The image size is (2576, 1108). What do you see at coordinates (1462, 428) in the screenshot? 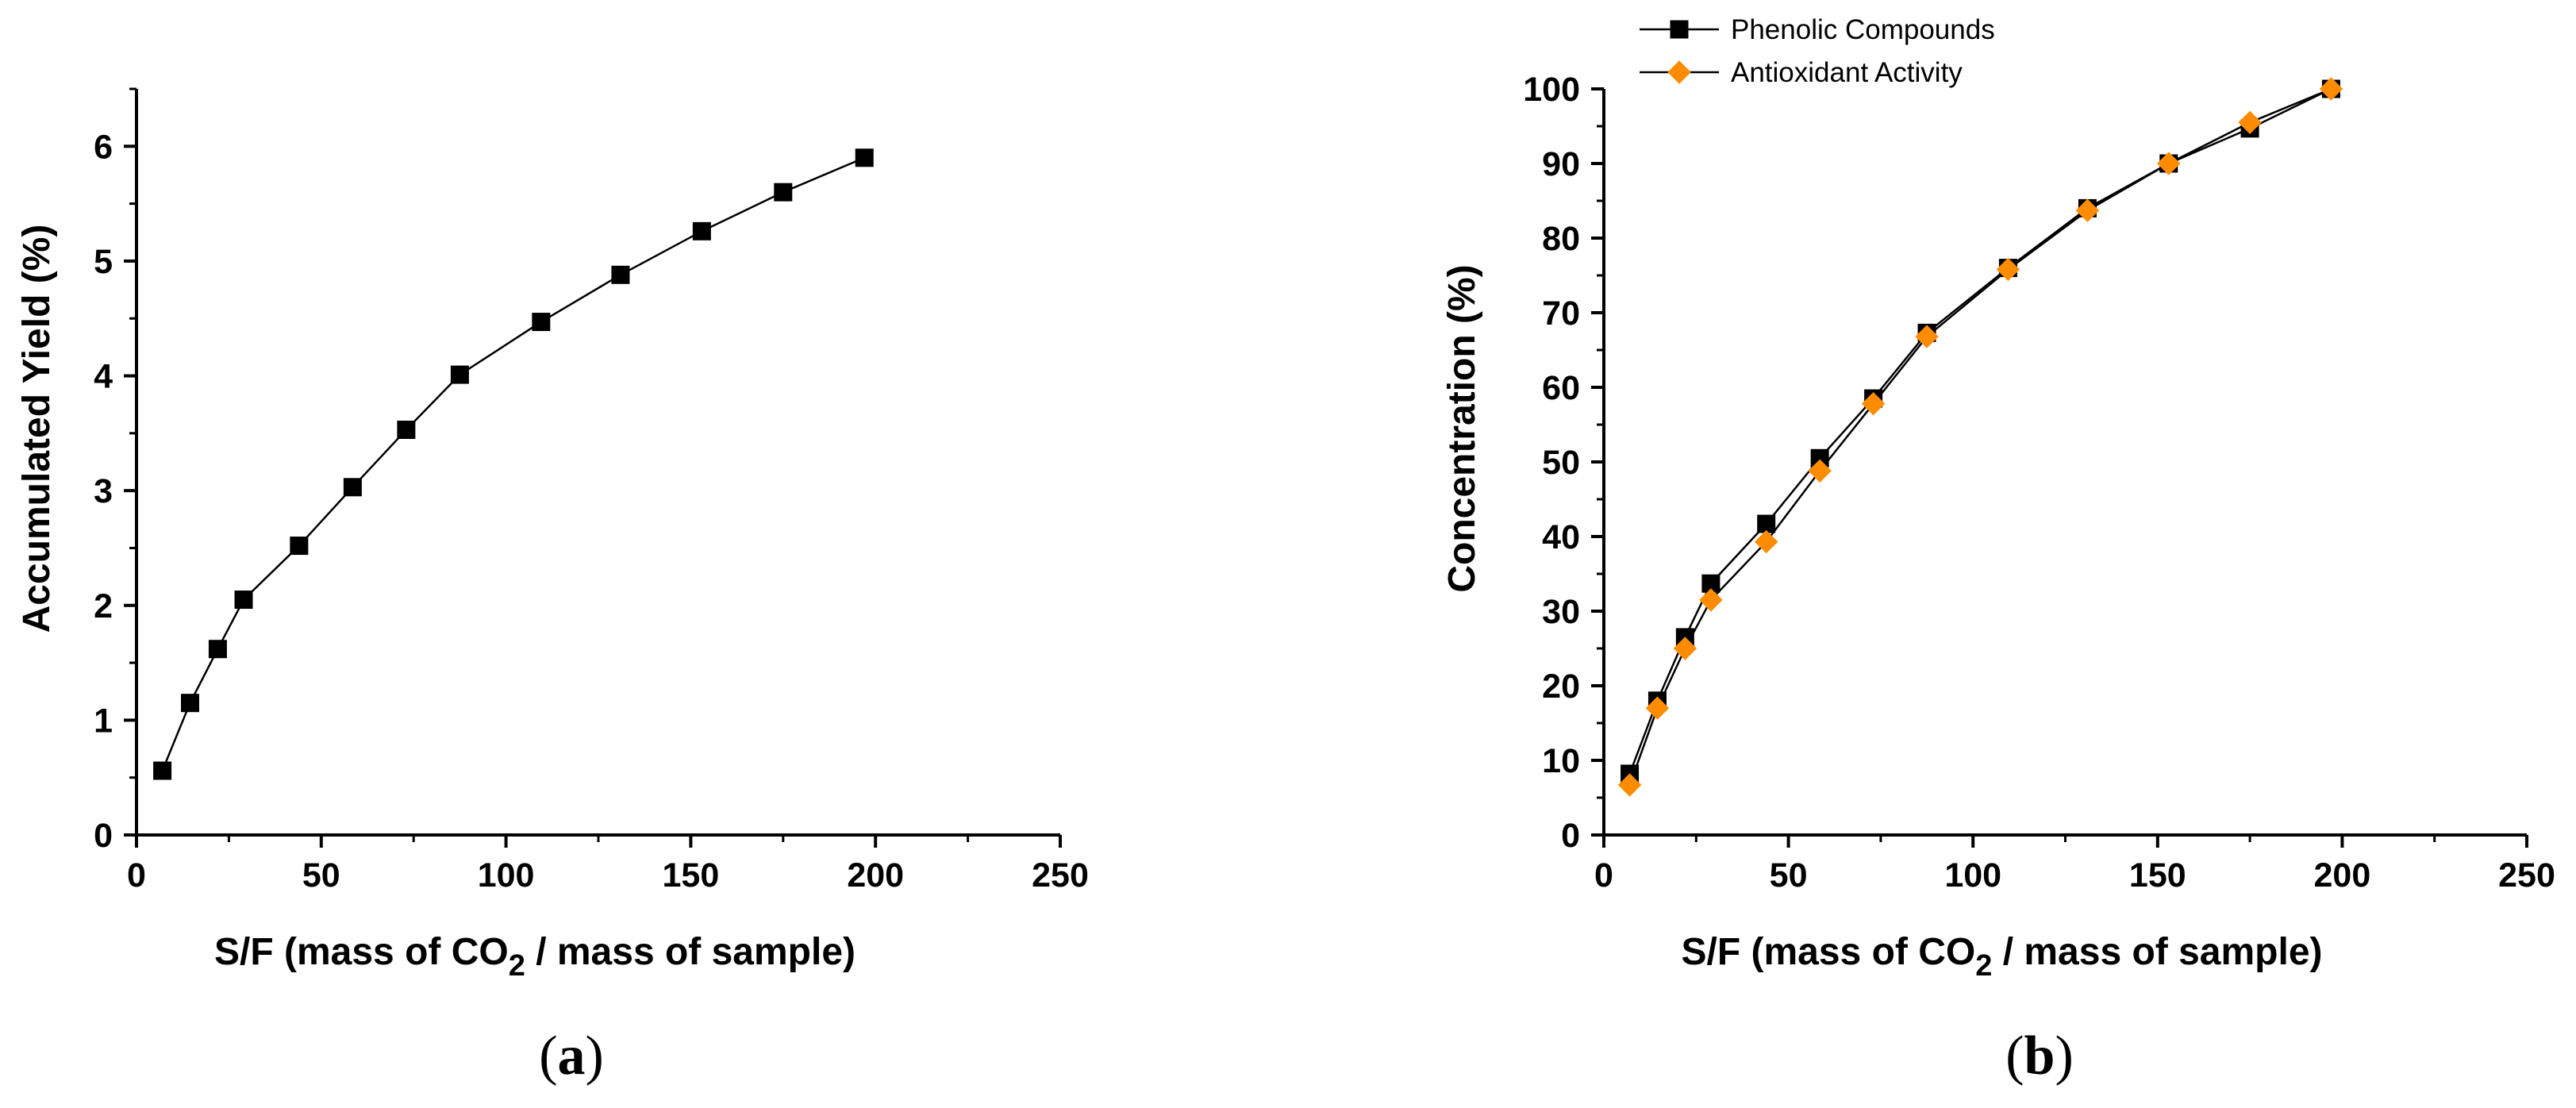
I see `y-axis-title: Concentration (%)` at bounding box center [1462, 428].